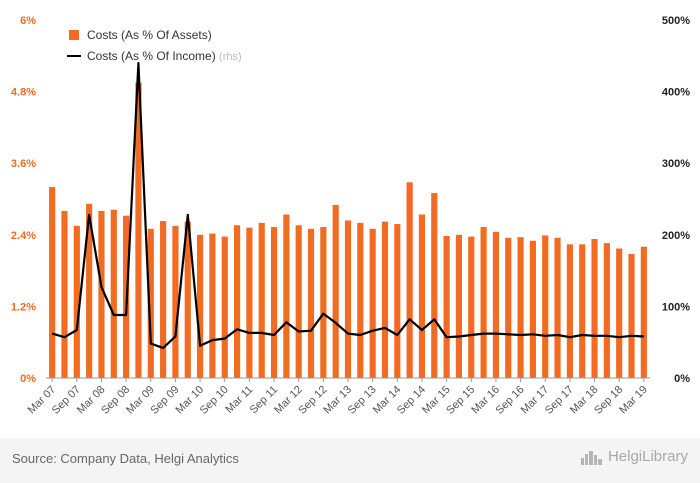 This screenshot has height=483, width=700. Describe the element at coordinates (591, 457) in the screenshot. I see `city-skyline-icon` at that location.